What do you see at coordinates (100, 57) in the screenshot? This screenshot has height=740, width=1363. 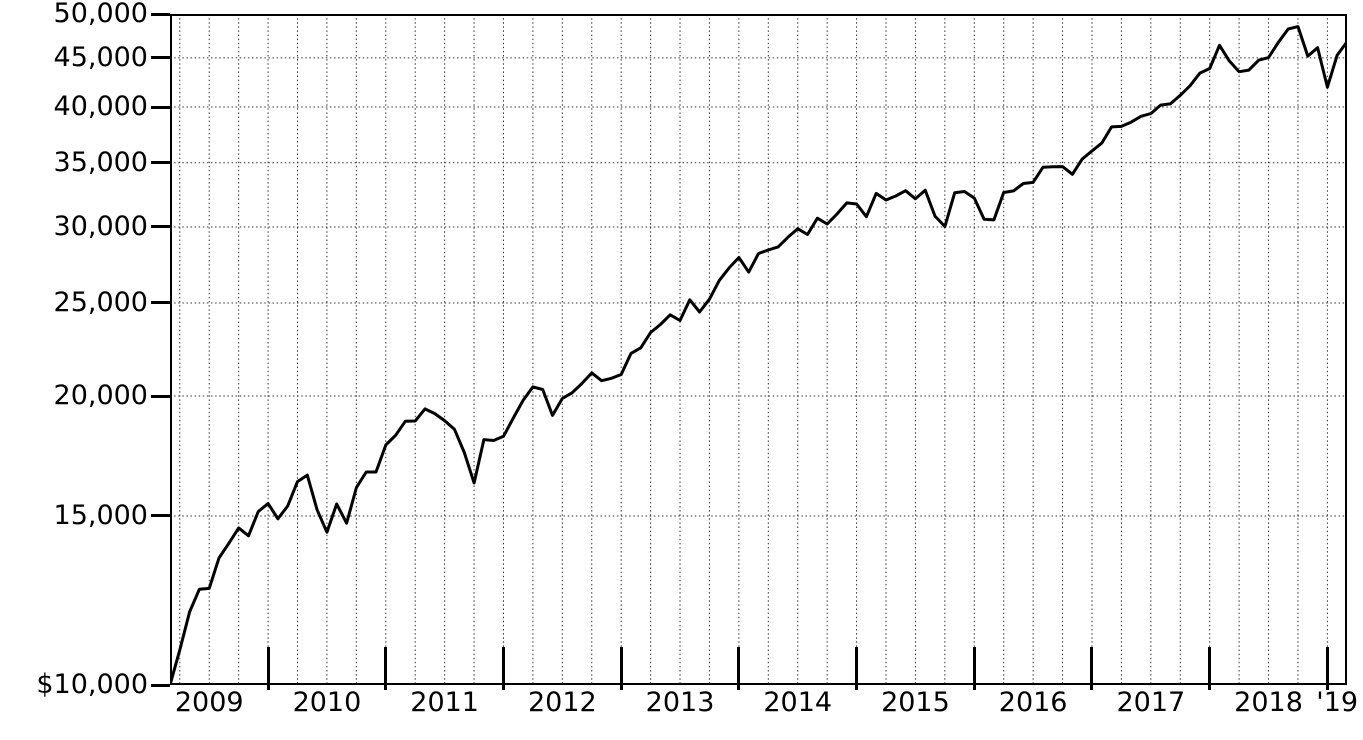 I see `y-tick-label: 45,000` at bounding box center [100, 57].